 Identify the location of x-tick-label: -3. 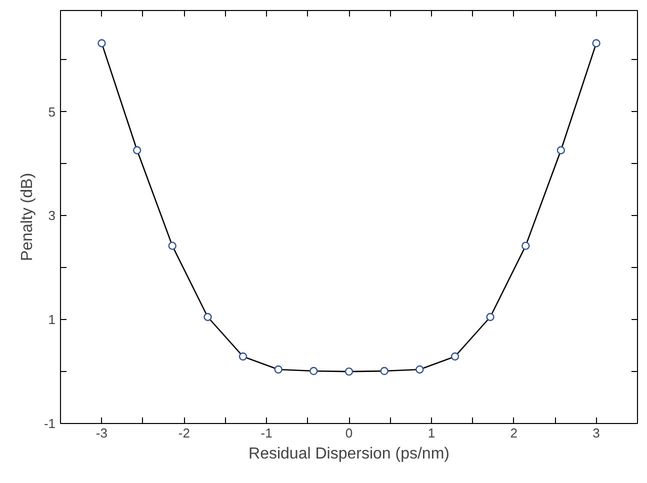
(102, 433).